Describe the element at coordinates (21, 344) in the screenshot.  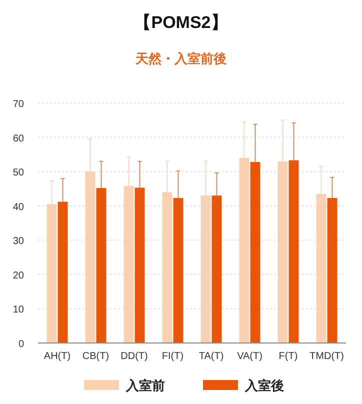
I see `y-tick-label: 0` at that location.